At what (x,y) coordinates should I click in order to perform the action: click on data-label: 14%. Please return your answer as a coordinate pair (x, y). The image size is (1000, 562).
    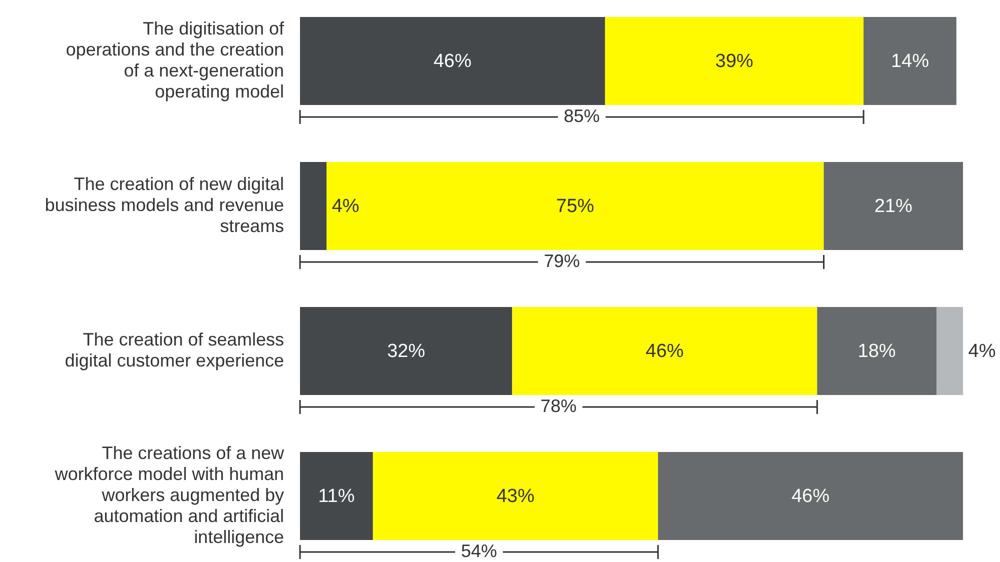
    Looking at the image, I should click on (910, 61).